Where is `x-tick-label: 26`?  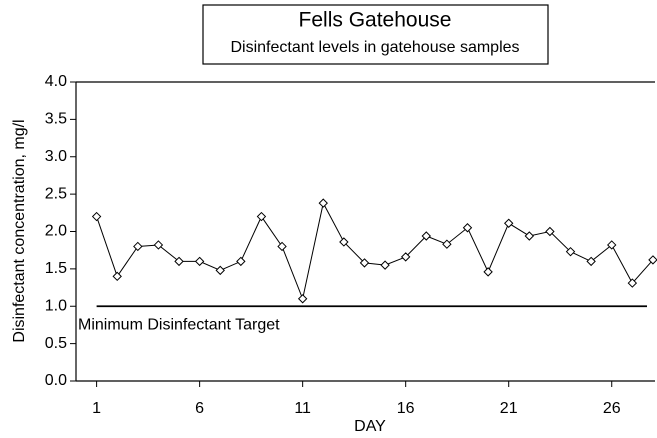
x-tick-label: 26 is located at coordinates (612, 408).